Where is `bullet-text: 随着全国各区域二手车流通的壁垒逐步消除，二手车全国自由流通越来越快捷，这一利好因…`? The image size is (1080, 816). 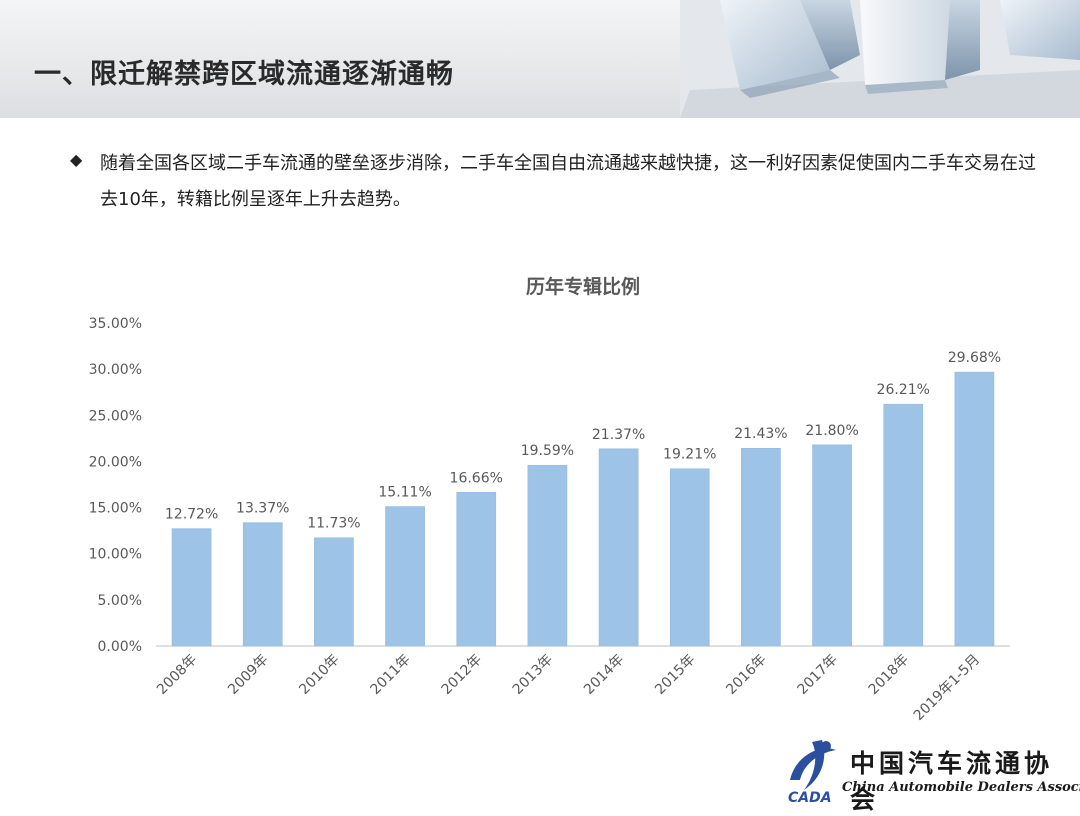 bullet-text: 随着全国各区域二手车流通的壁垒逐步消除，二手车全国自由流通越来越快捷，这一利好因… is located at coordinates (568, 181).